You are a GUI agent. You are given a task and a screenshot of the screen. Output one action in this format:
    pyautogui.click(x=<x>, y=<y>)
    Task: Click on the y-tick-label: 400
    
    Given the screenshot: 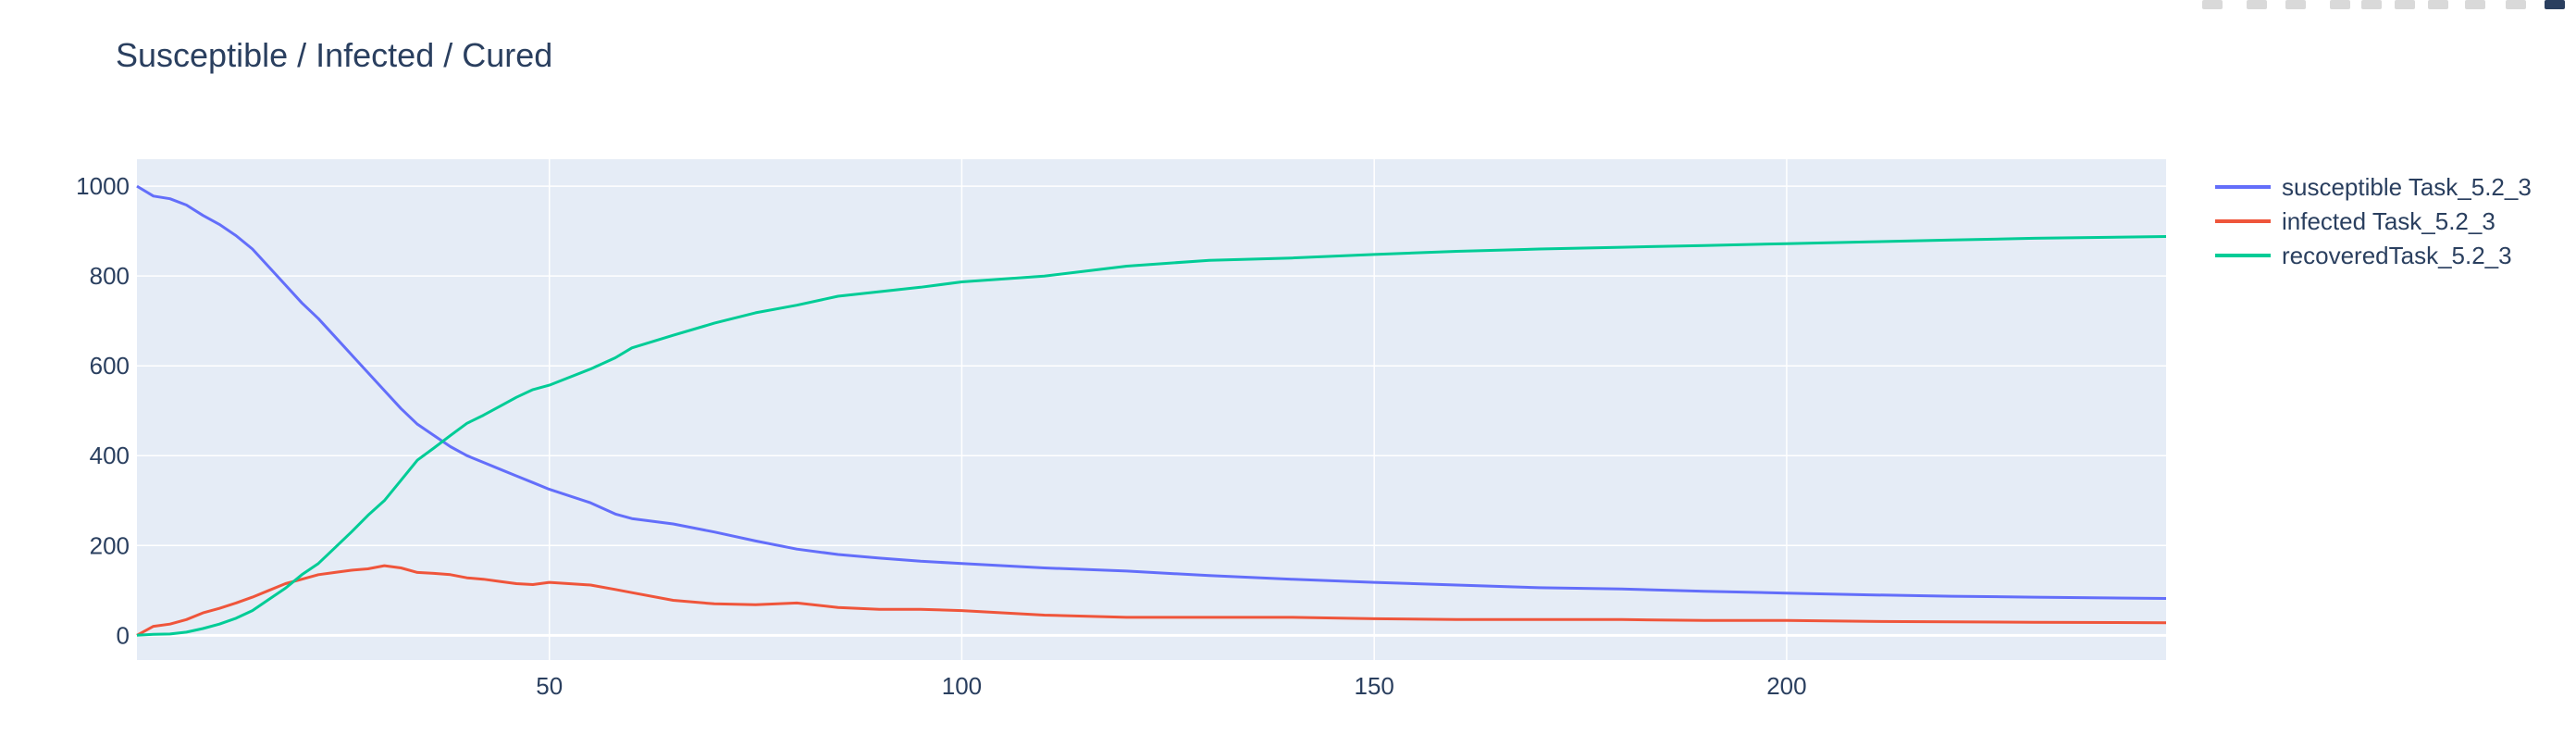 What is the action you would take?
    pyautogui.click(x=110, y=455)
    